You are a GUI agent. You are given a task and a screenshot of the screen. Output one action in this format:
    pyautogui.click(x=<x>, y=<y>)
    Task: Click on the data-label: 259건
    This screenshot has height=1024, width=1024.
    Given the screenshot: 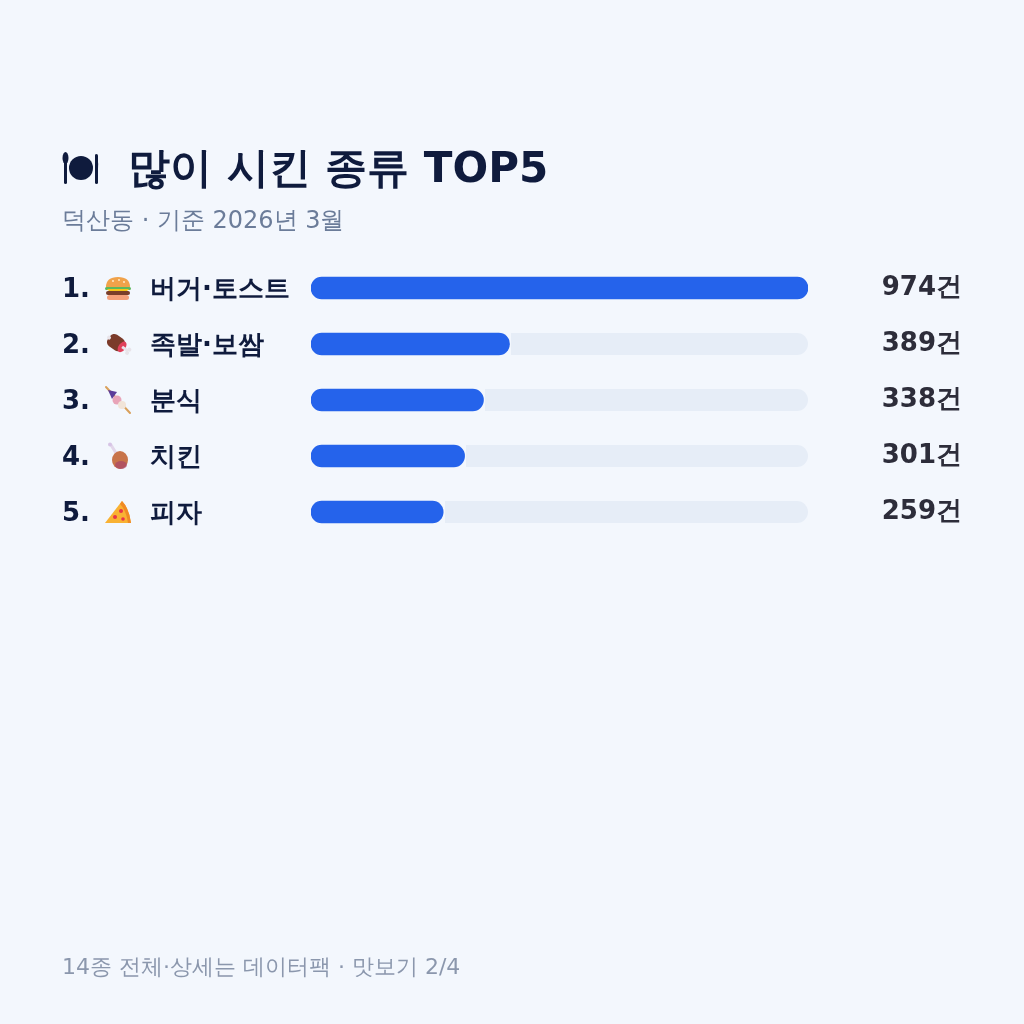 What is the action you would take?
    pyautogui.click(x=921, y=509)
    